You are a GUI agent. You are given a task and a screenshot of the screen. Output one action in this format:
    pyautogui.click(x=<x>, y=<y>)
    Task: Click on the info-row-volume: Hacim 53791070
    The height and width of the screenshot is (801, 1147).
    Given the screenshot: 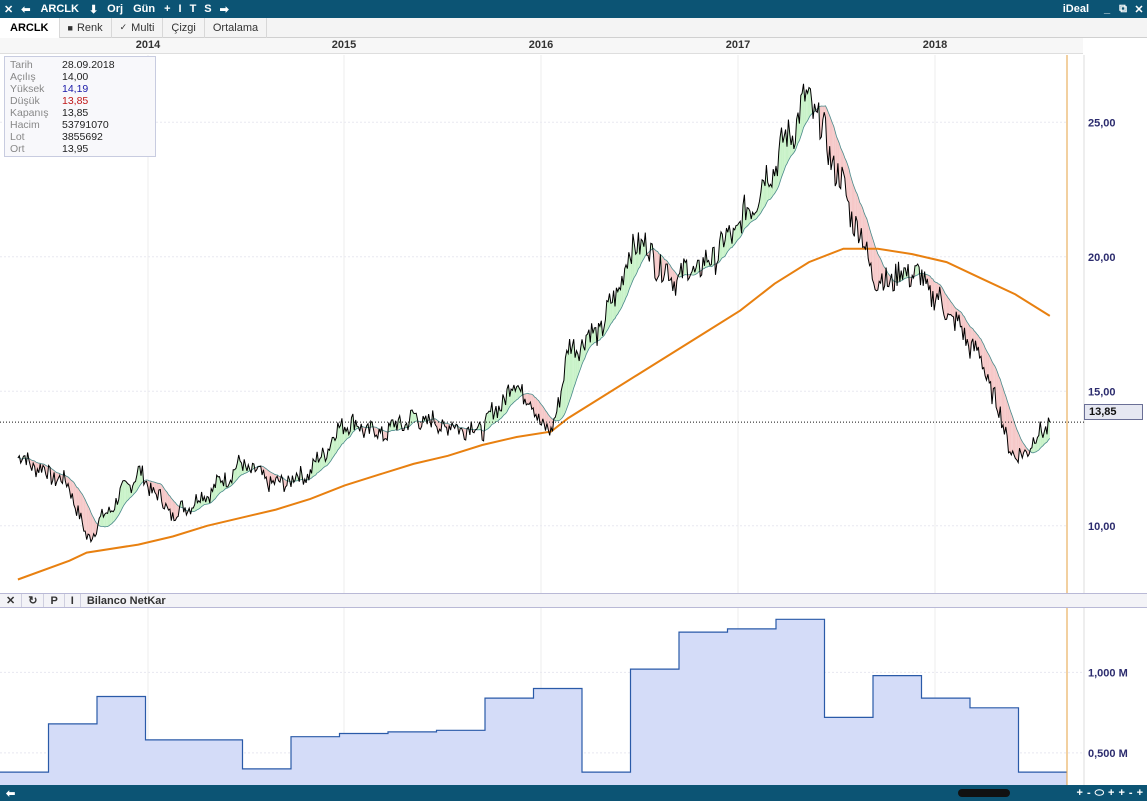 What is the action you would take?
    pyautogui.click(x=80, y=125)
    